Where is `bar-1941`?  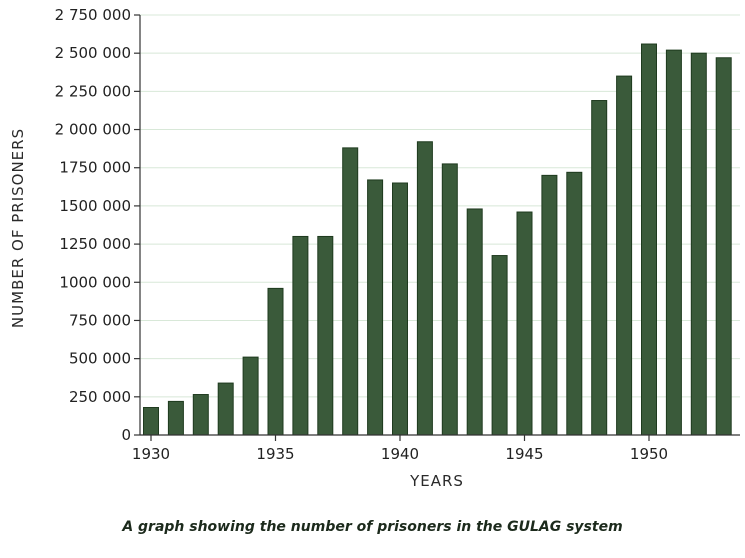
bar-1941 is located at coordinates (424, 288).